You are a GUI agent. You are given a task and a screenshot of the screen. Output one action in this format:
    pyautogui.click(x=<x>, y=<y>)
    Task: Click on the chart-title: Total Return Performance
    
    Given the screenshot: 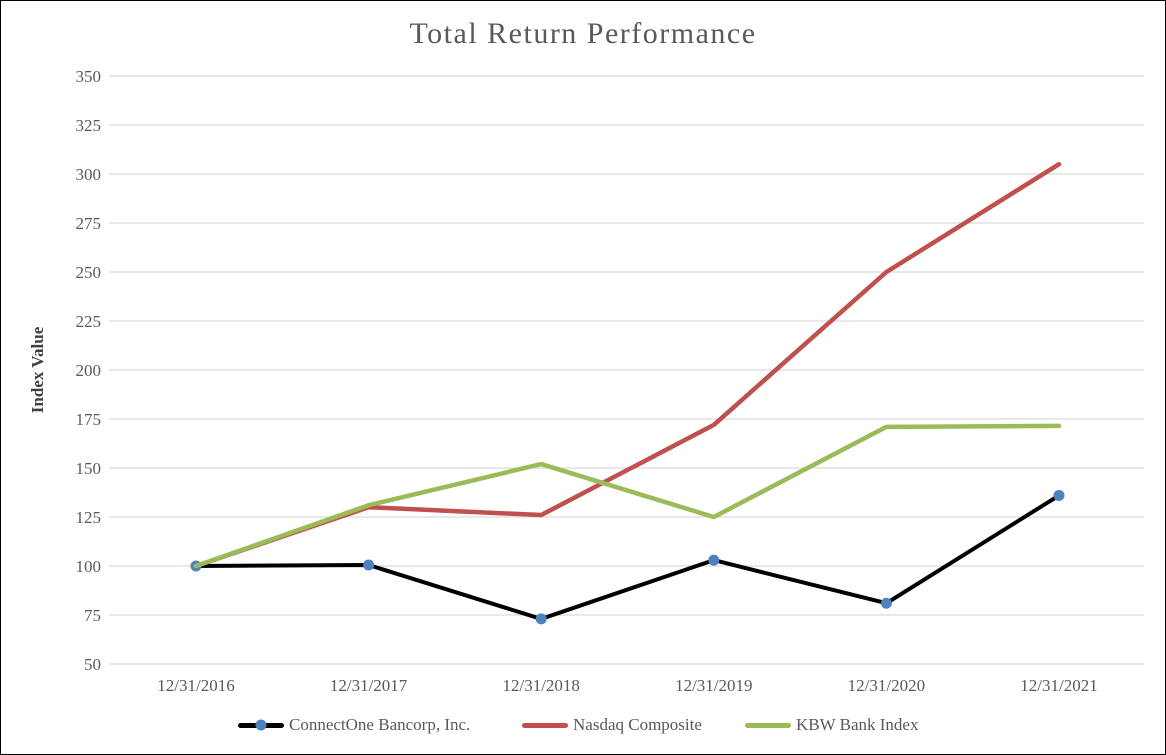 What is the action you would take?
    pyautogui.click(x=583, y=33)
    